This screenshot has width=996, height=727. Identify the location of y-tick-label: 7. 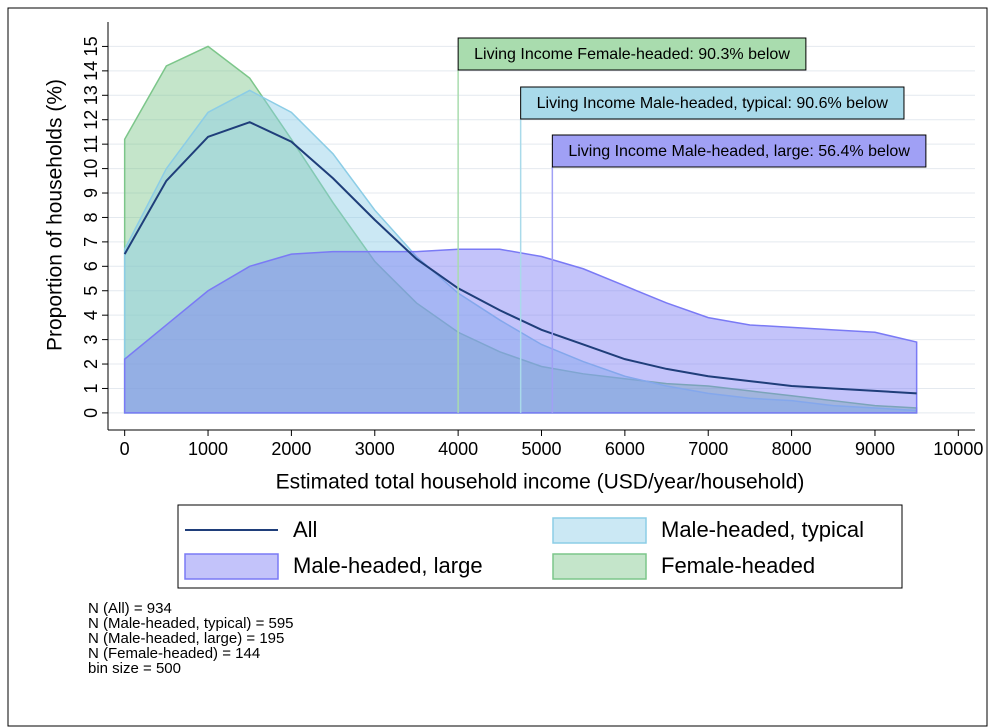
(91, 242).